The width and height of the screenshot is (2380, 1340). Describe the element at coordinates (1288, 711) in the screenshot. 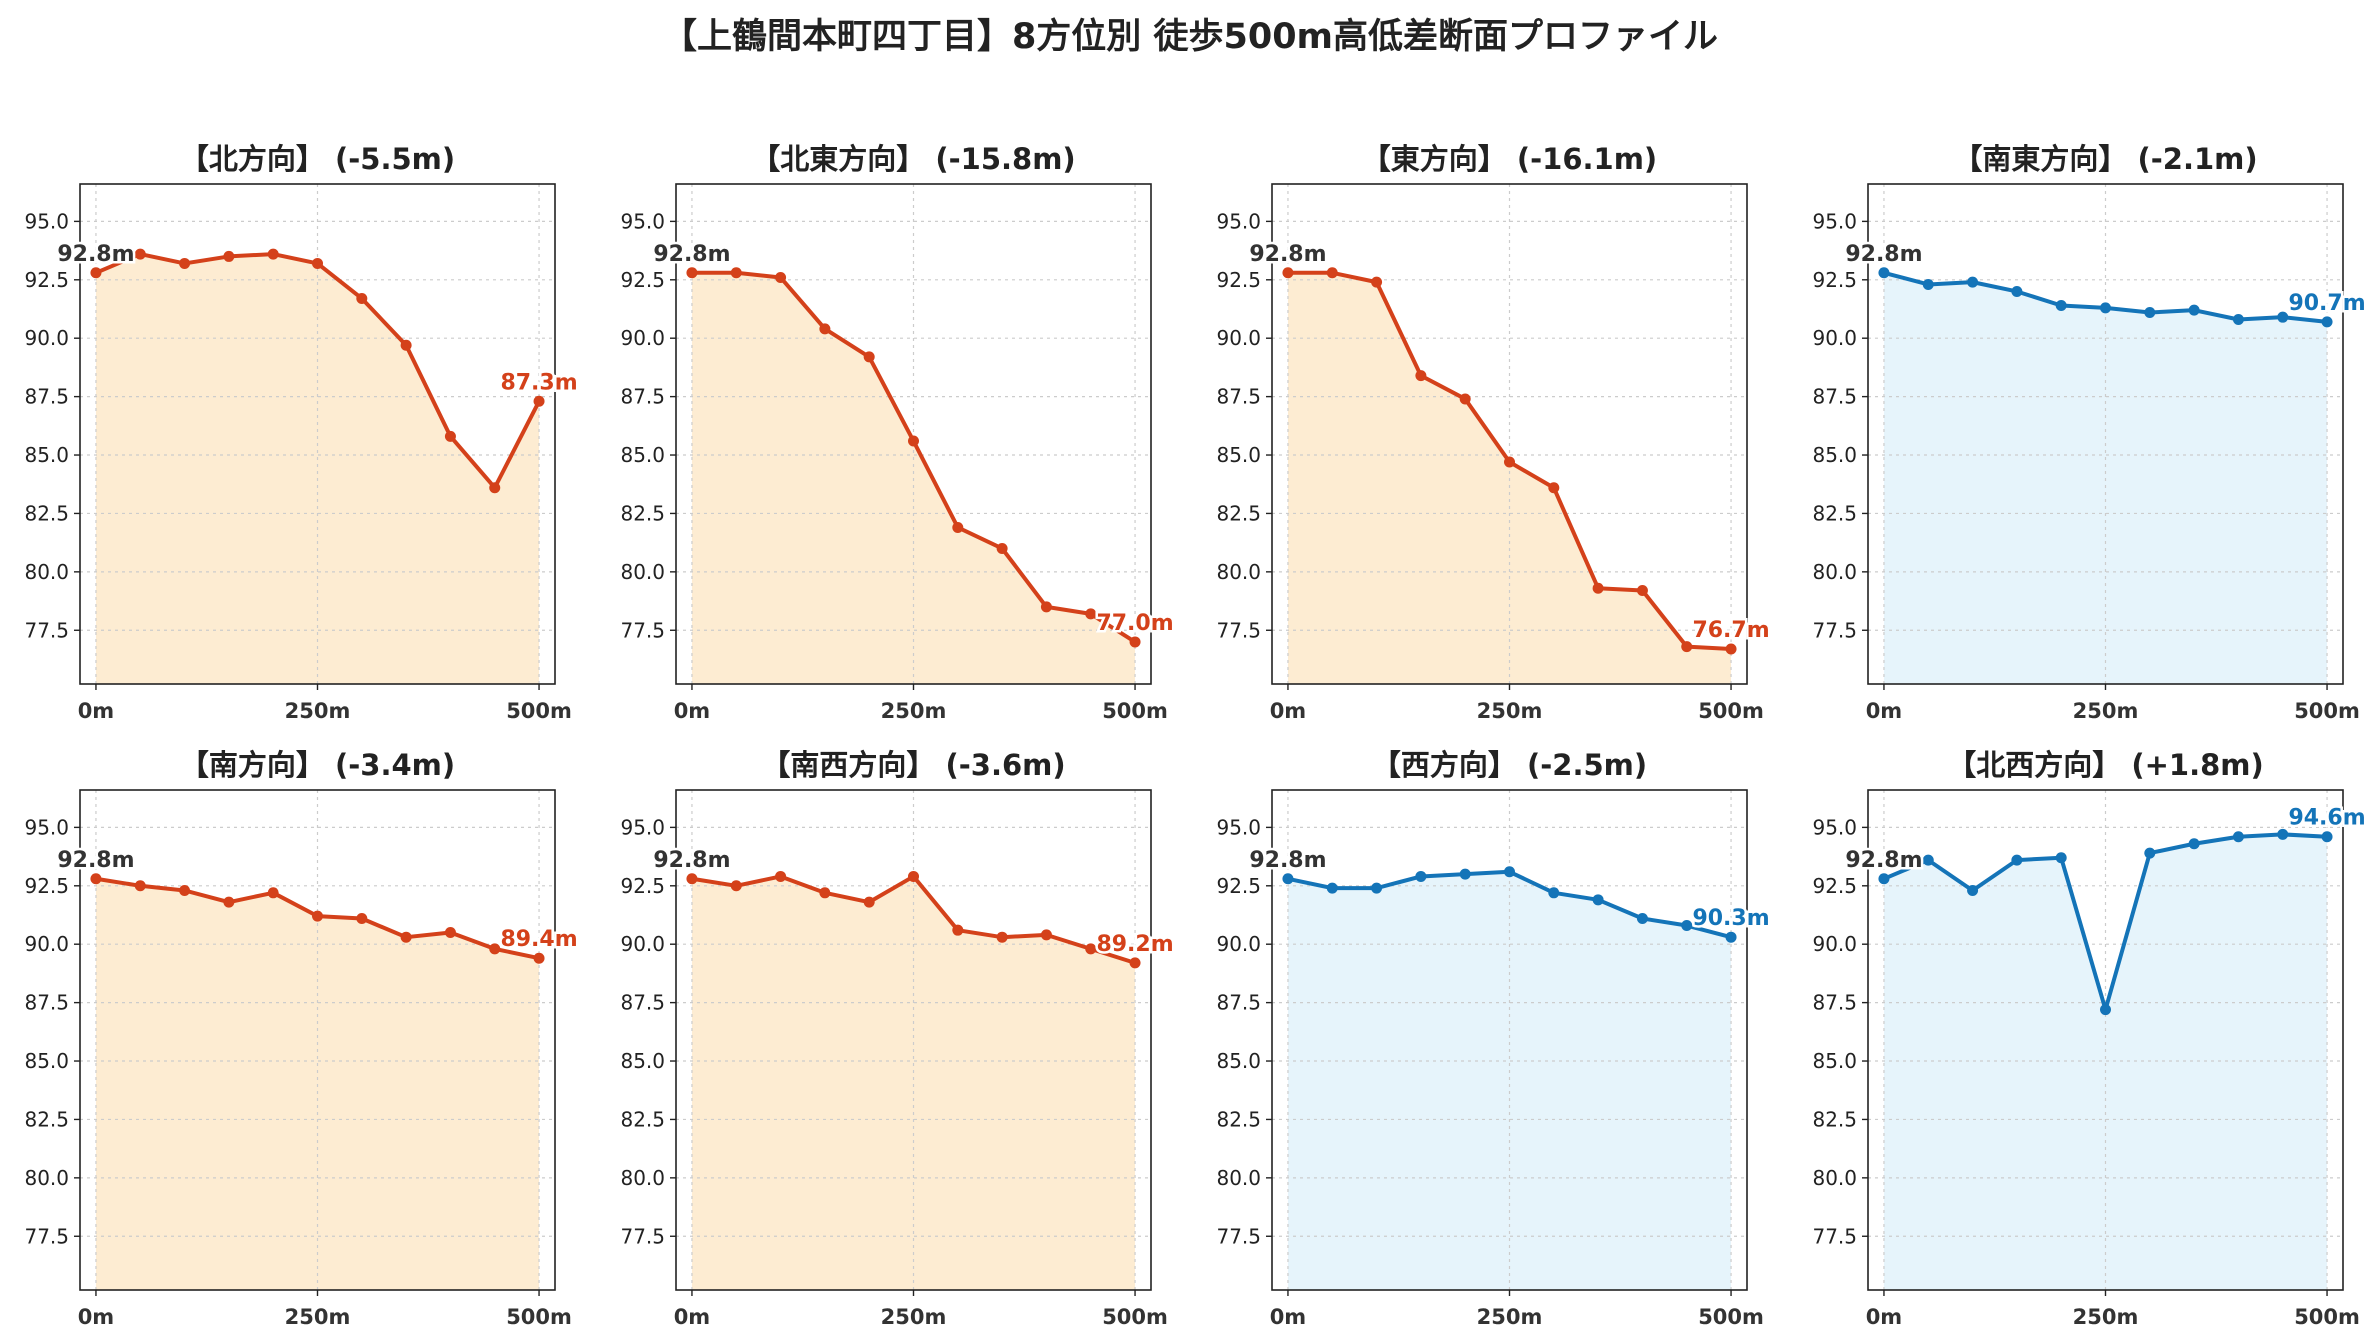

I see `x-tick-label: 0m` at that location.